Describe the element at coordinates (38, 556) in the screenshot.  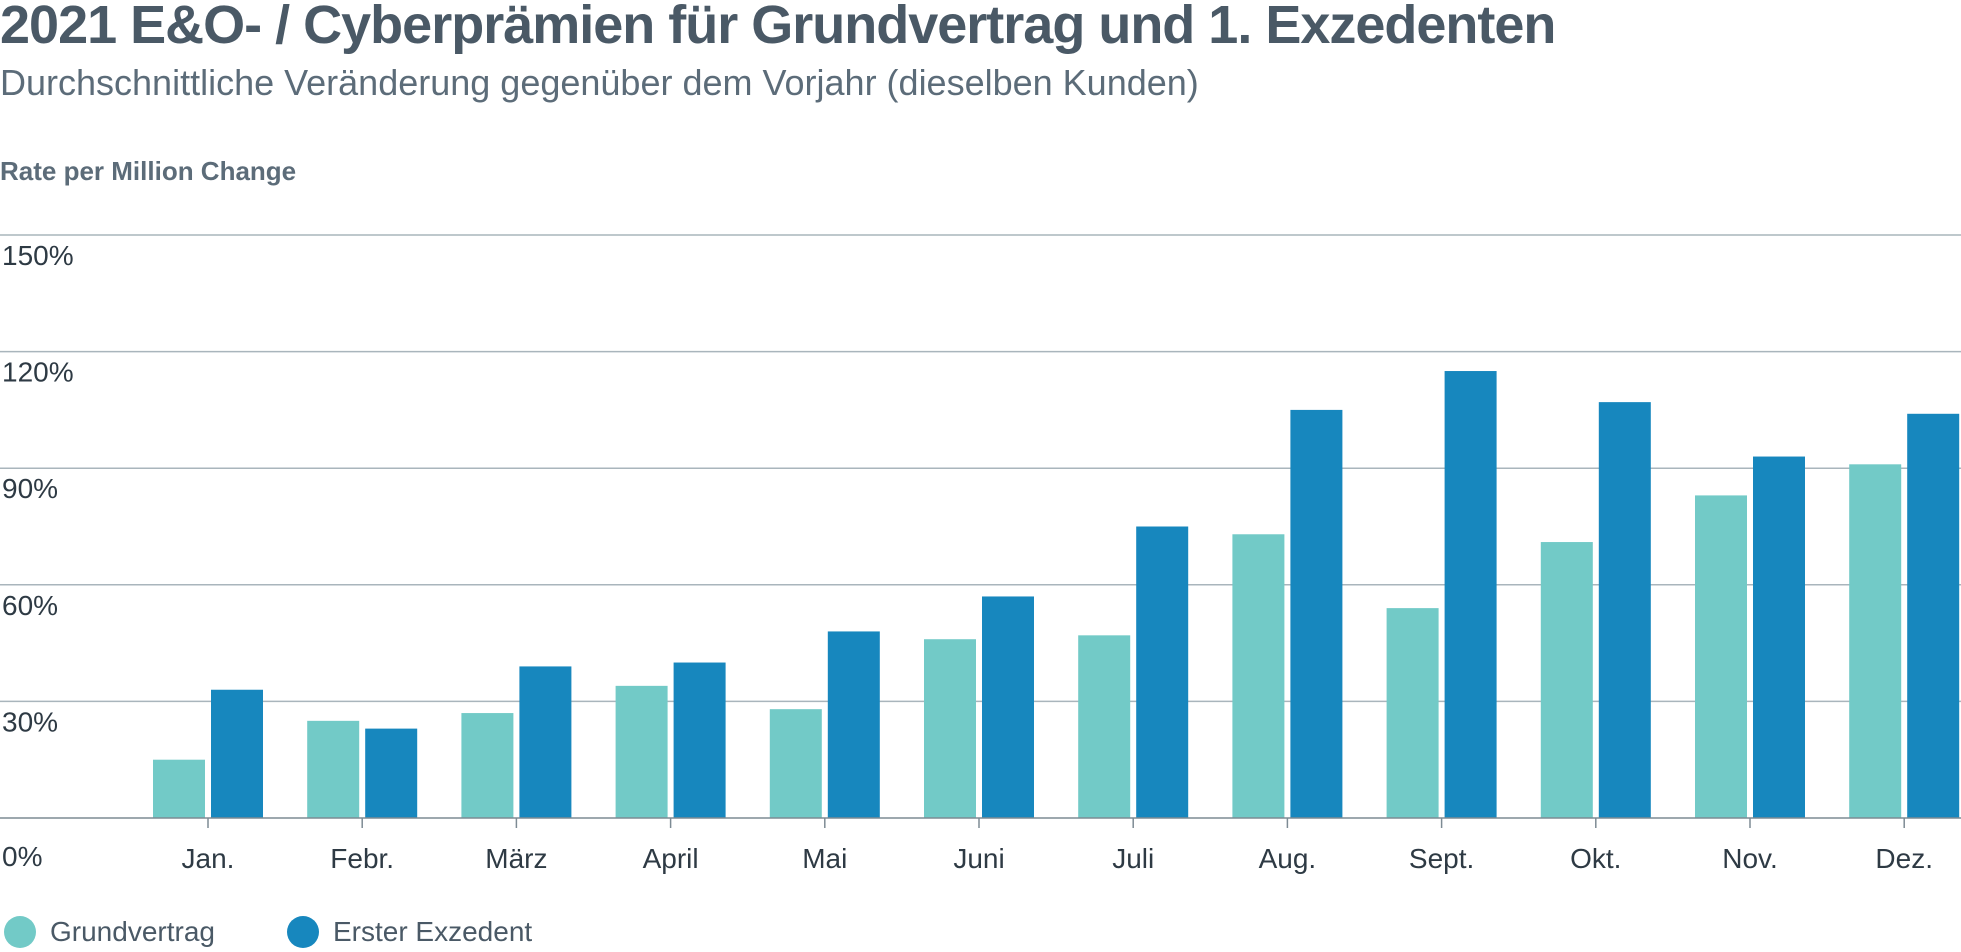
I see `y-tick-labels: 0% 30% 60% 90% 120% 150%` at that location.